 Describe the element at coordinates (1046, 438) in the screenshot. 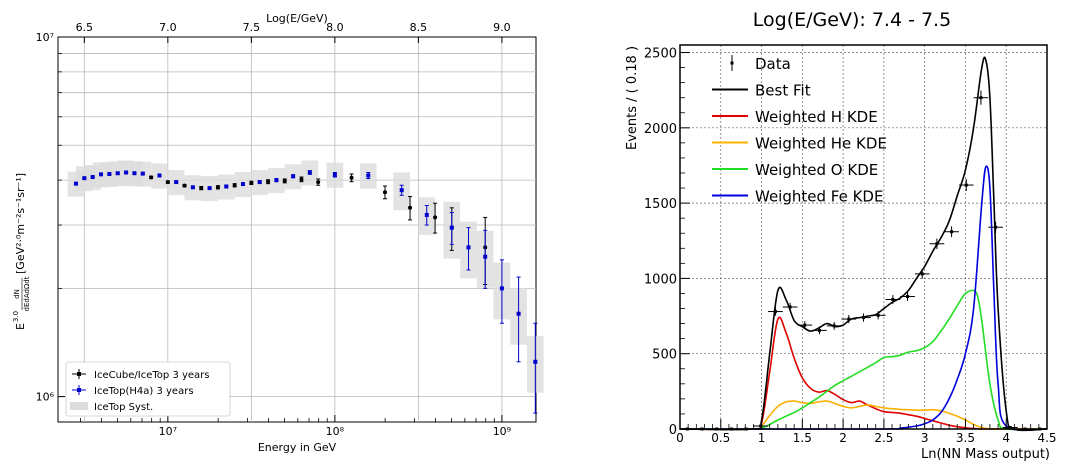

I see `right-x-tick-label: 4.5` at that location.